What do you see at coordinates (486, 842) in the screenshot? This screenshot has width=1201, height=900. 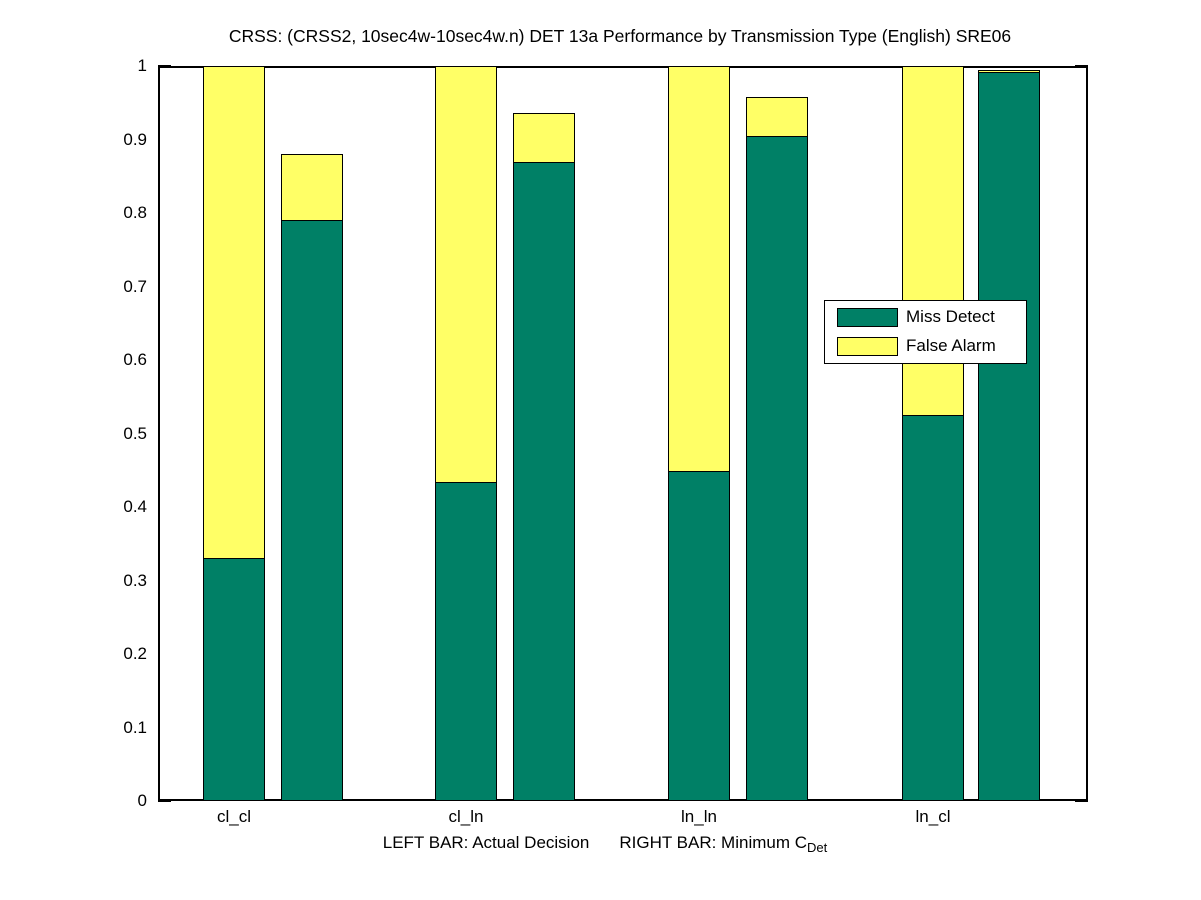 I see `x-axis-label-left: LEFT BAR: Actual Decision` at bounding box center [486, 842].